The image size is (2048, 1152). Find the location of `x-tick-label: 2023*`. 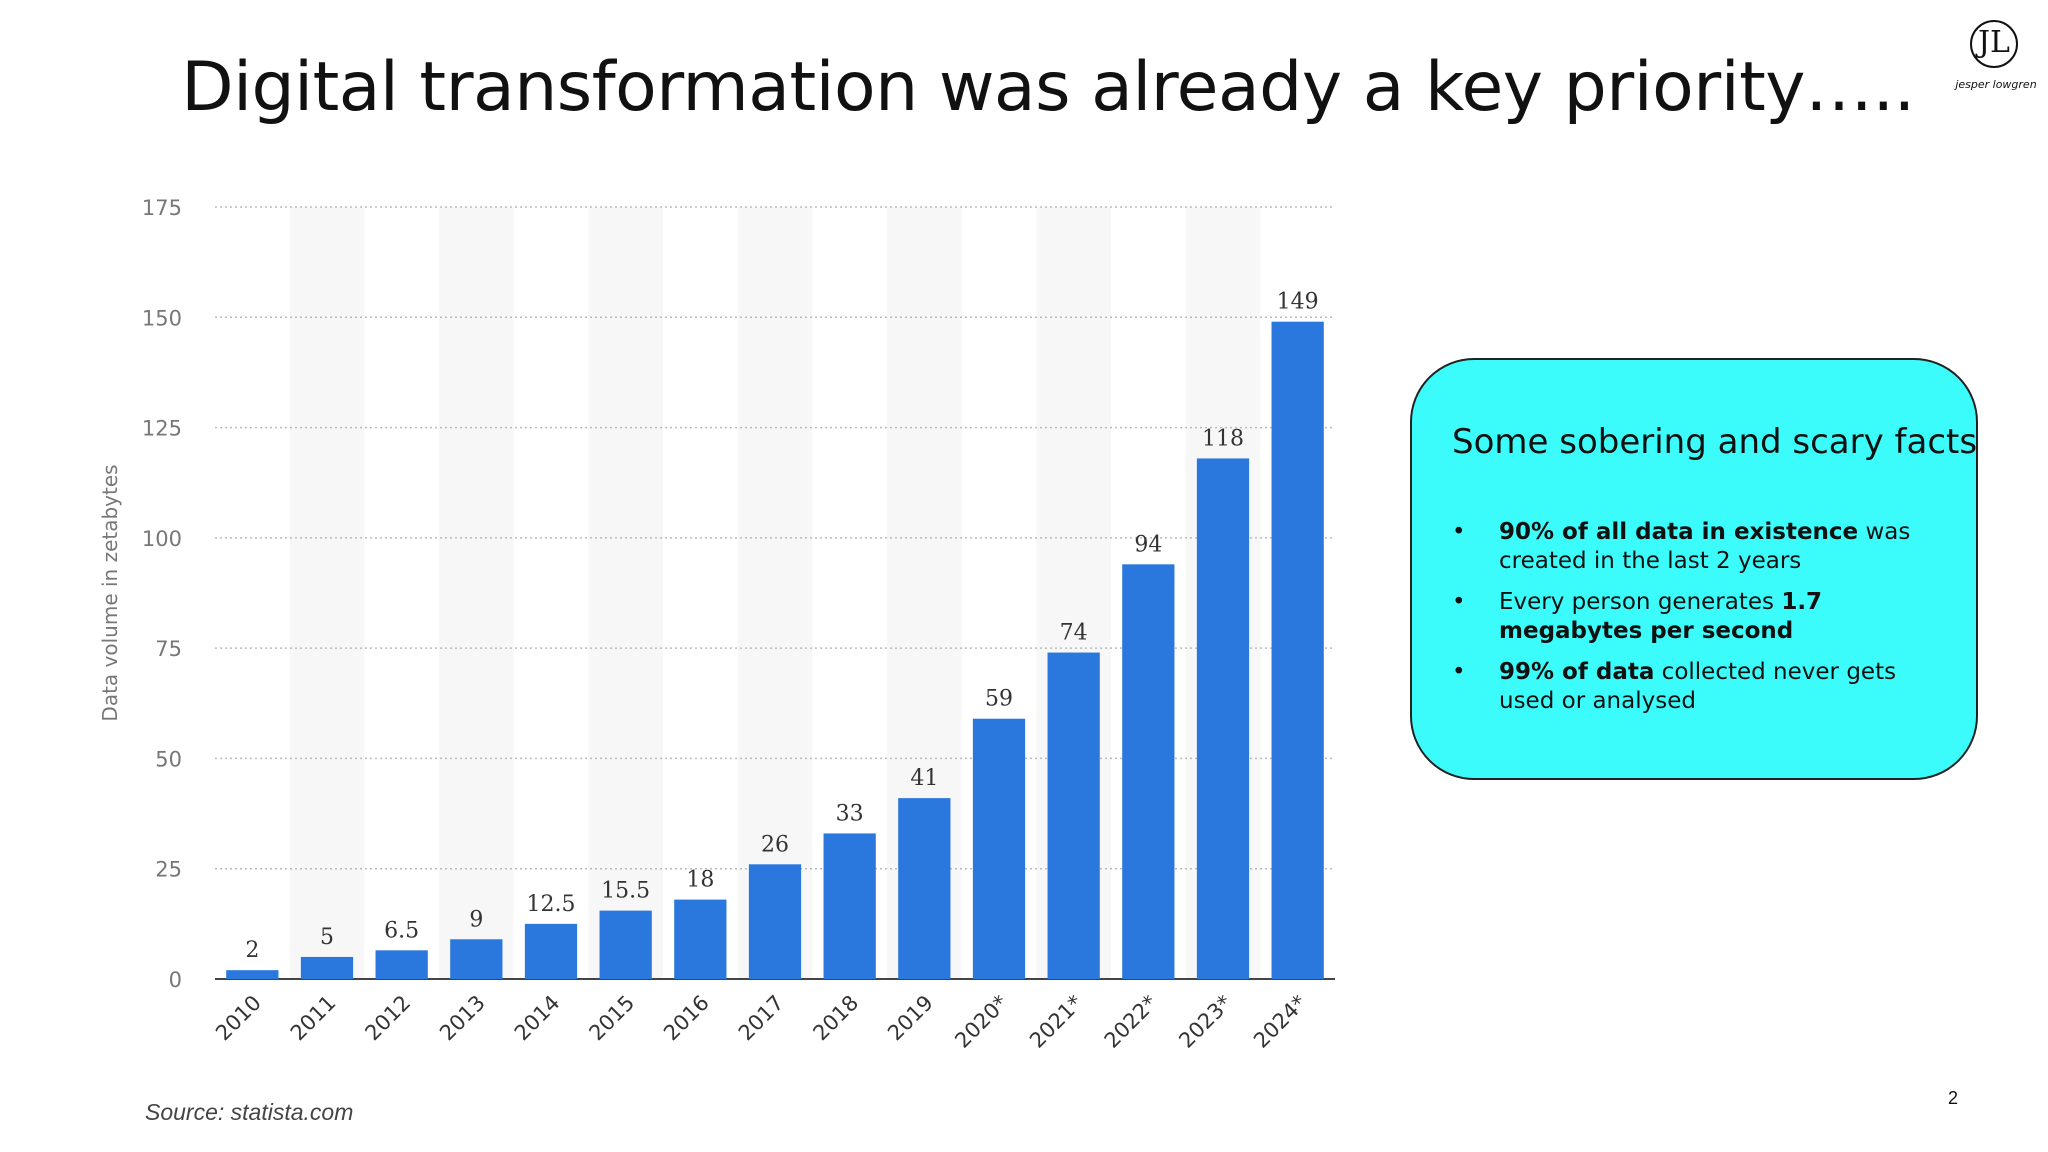

x-tick-label: 2023* is located at coordinates (1205, 1022).